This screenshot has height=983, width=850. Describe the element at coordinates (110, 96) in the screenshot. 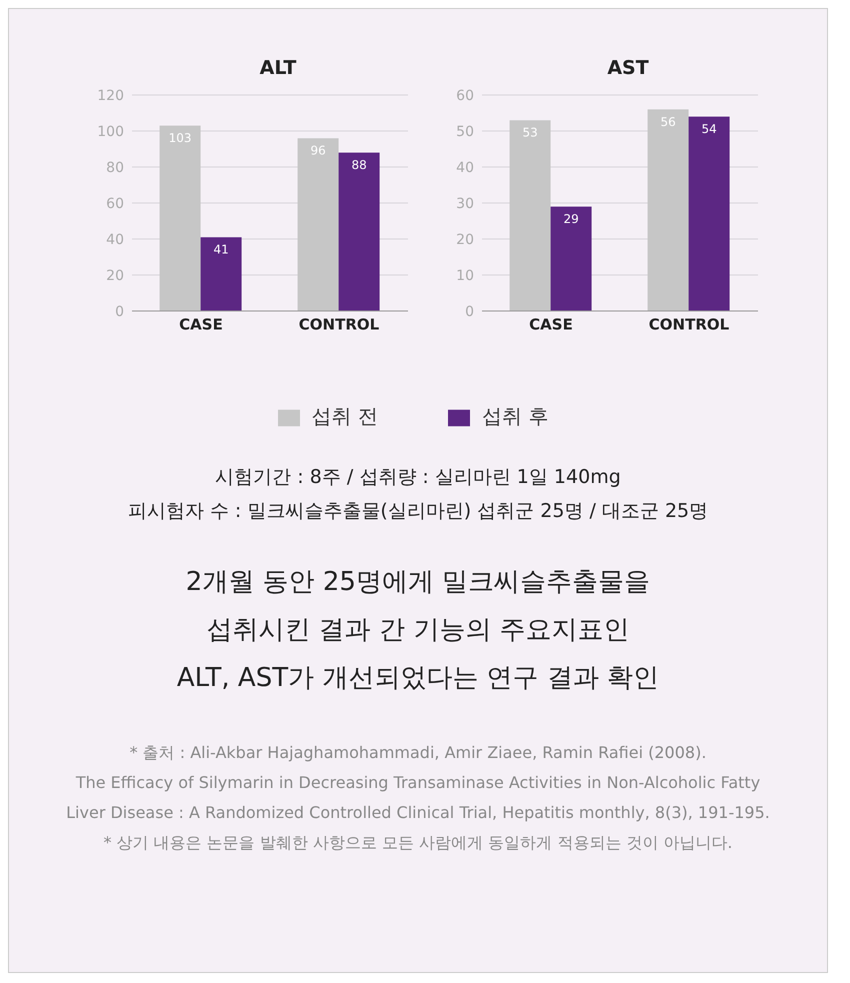

I see `y-tick-label: 120` at that location.